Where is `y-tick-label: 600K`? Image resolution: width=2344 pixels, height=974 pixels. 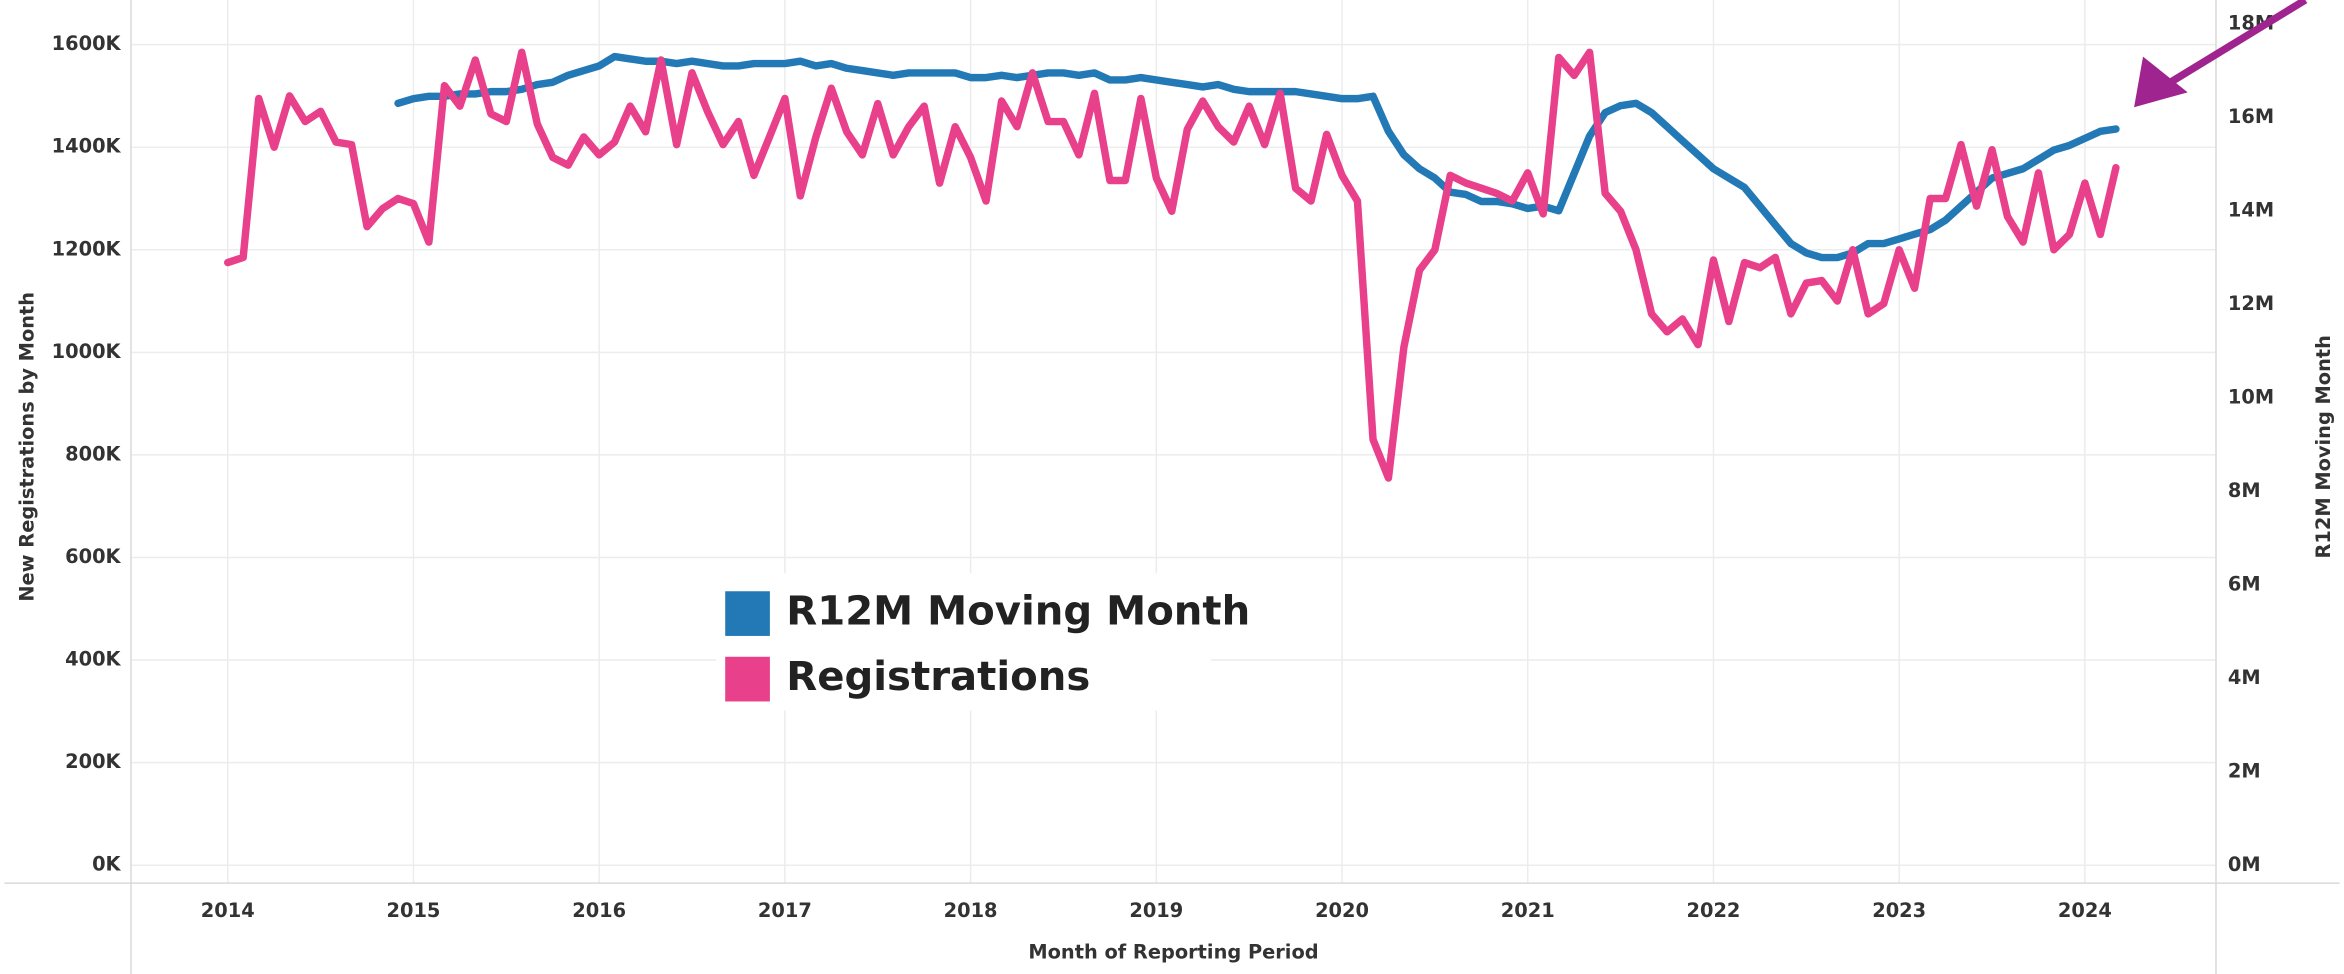
y-tick-label: 600K is located at coordinates (93, 556).